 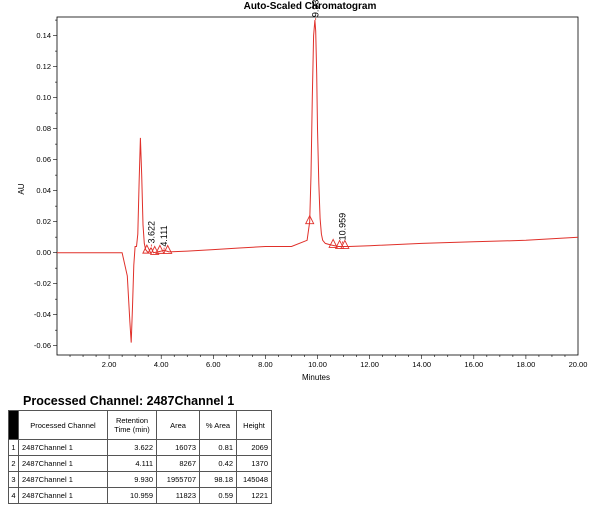 I want to click on cell-area: 16073, so click(x=178, y=447).